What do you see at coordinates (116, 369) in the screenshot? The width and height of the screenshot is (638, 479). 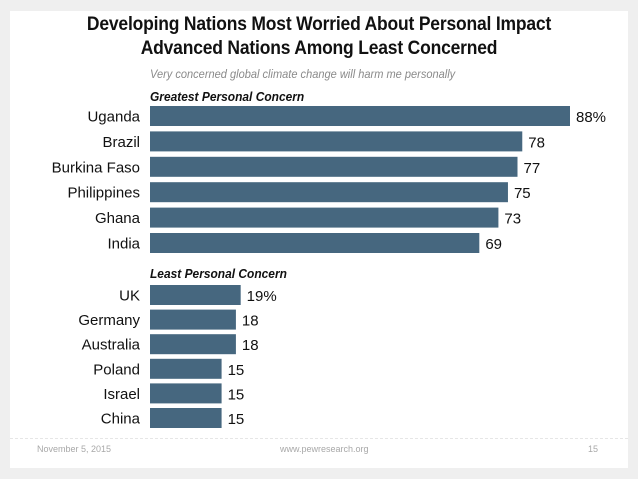 I see `category-label: Poland` at bounding box center [116, 369].